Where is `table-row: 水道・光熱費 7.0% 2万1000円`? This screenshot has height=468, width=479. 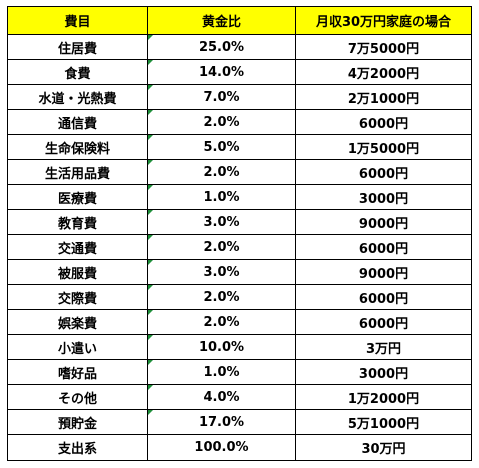
table-row: 水道・光熱費 7.0% 2万1000円 is located at coordinates (239, 97).